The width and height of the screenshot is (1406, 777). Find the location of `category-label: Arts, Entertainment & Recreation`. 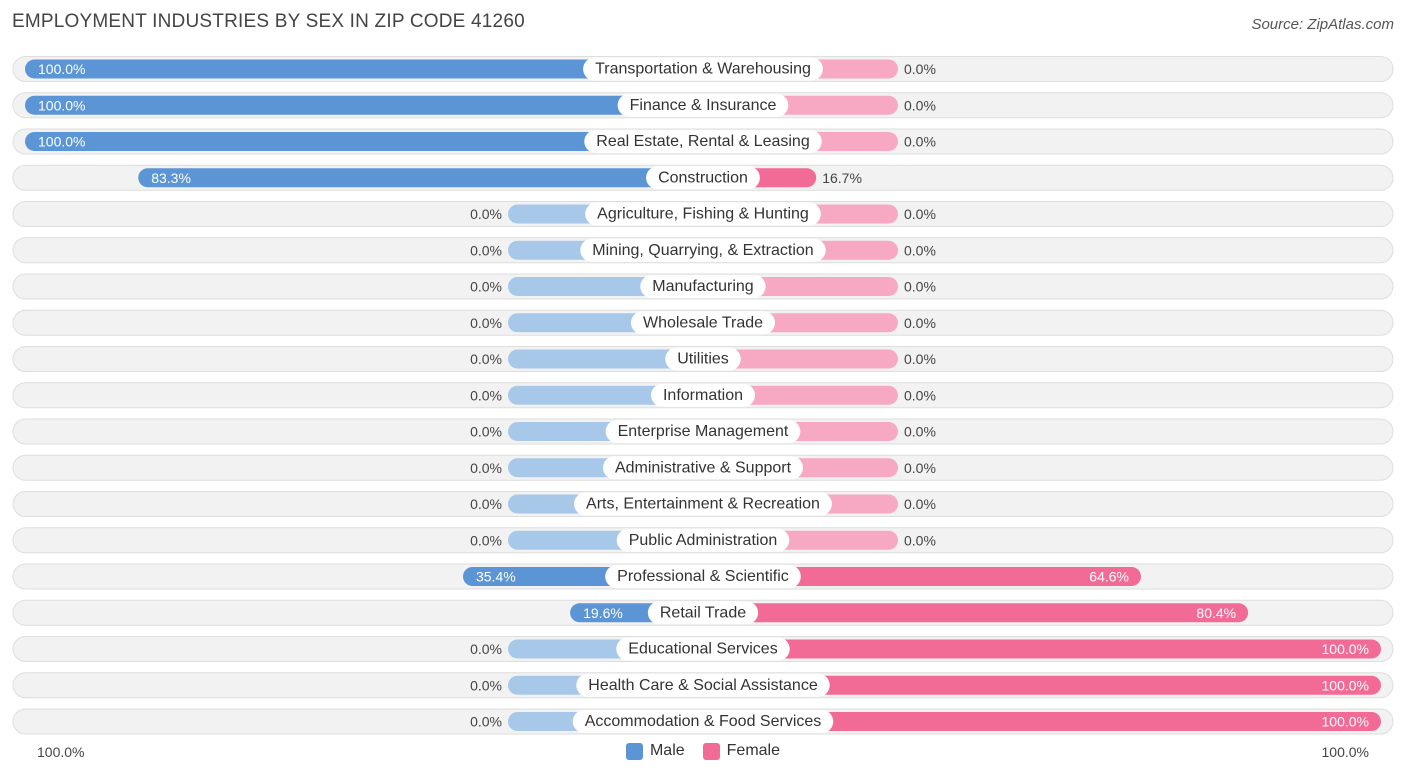

category-label: Arts, Entertainment & Recreation is located at coordinates (703, 504).